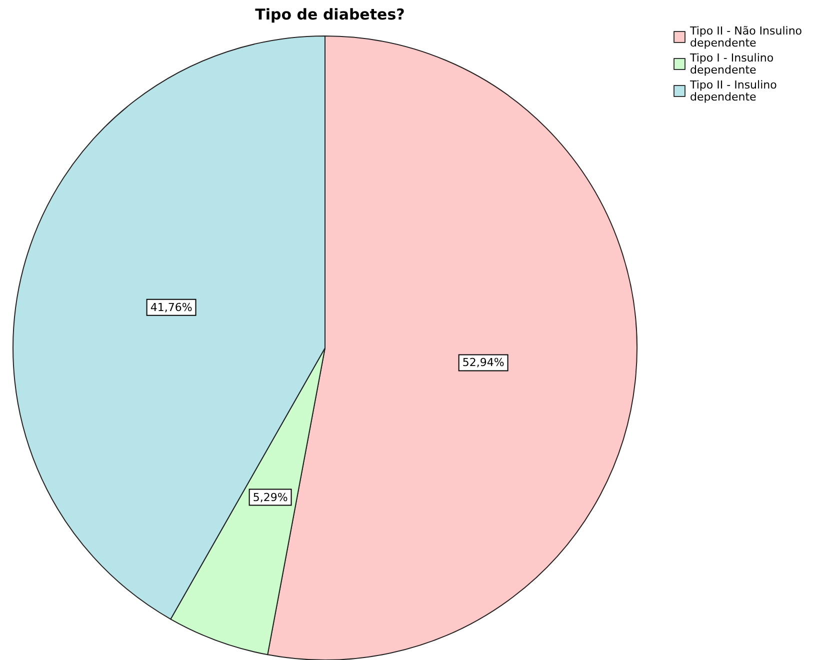  What do you see at coordinates (171, 307) in the screenshot?
I see `data-label: 41,76%` at bounding box center [171, 307].